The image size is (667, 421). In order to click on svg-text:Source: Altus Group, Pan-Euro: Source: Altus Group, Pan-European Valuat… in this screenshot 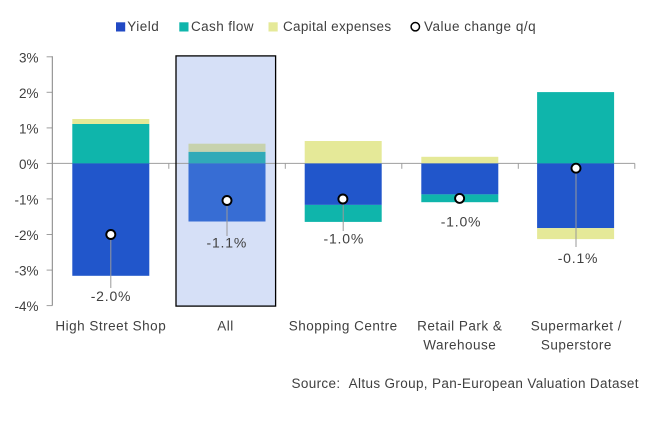, I will do `click(465, 383)`.